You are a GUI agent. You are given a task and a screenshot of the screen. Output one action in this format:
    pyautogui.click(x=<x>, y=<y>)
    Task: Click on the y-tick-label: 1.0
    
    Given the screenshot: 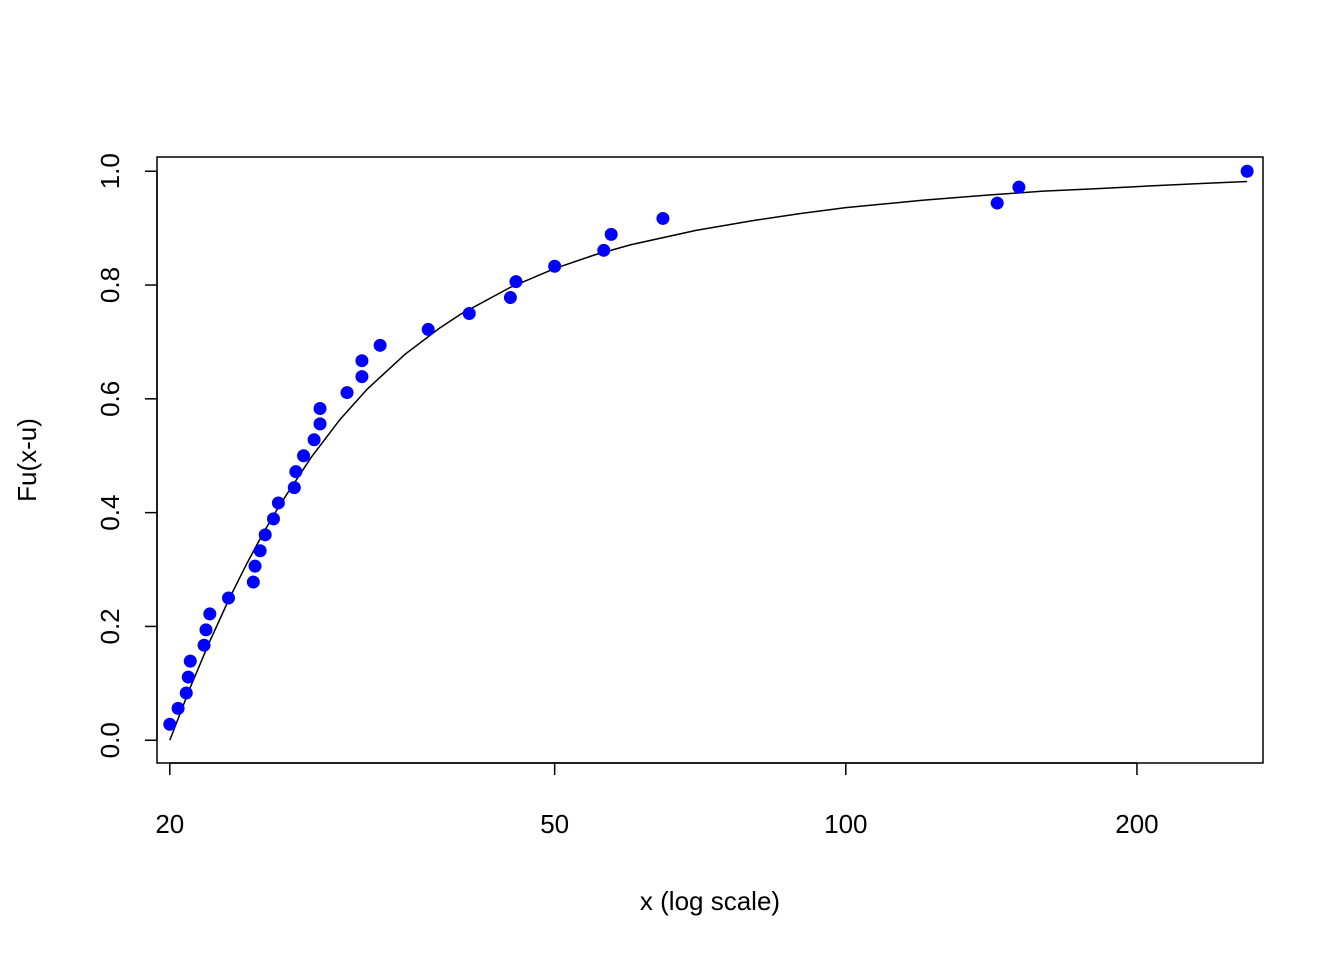 What is the action you would take?
    pyautogui.click(x=110, y=171)
    